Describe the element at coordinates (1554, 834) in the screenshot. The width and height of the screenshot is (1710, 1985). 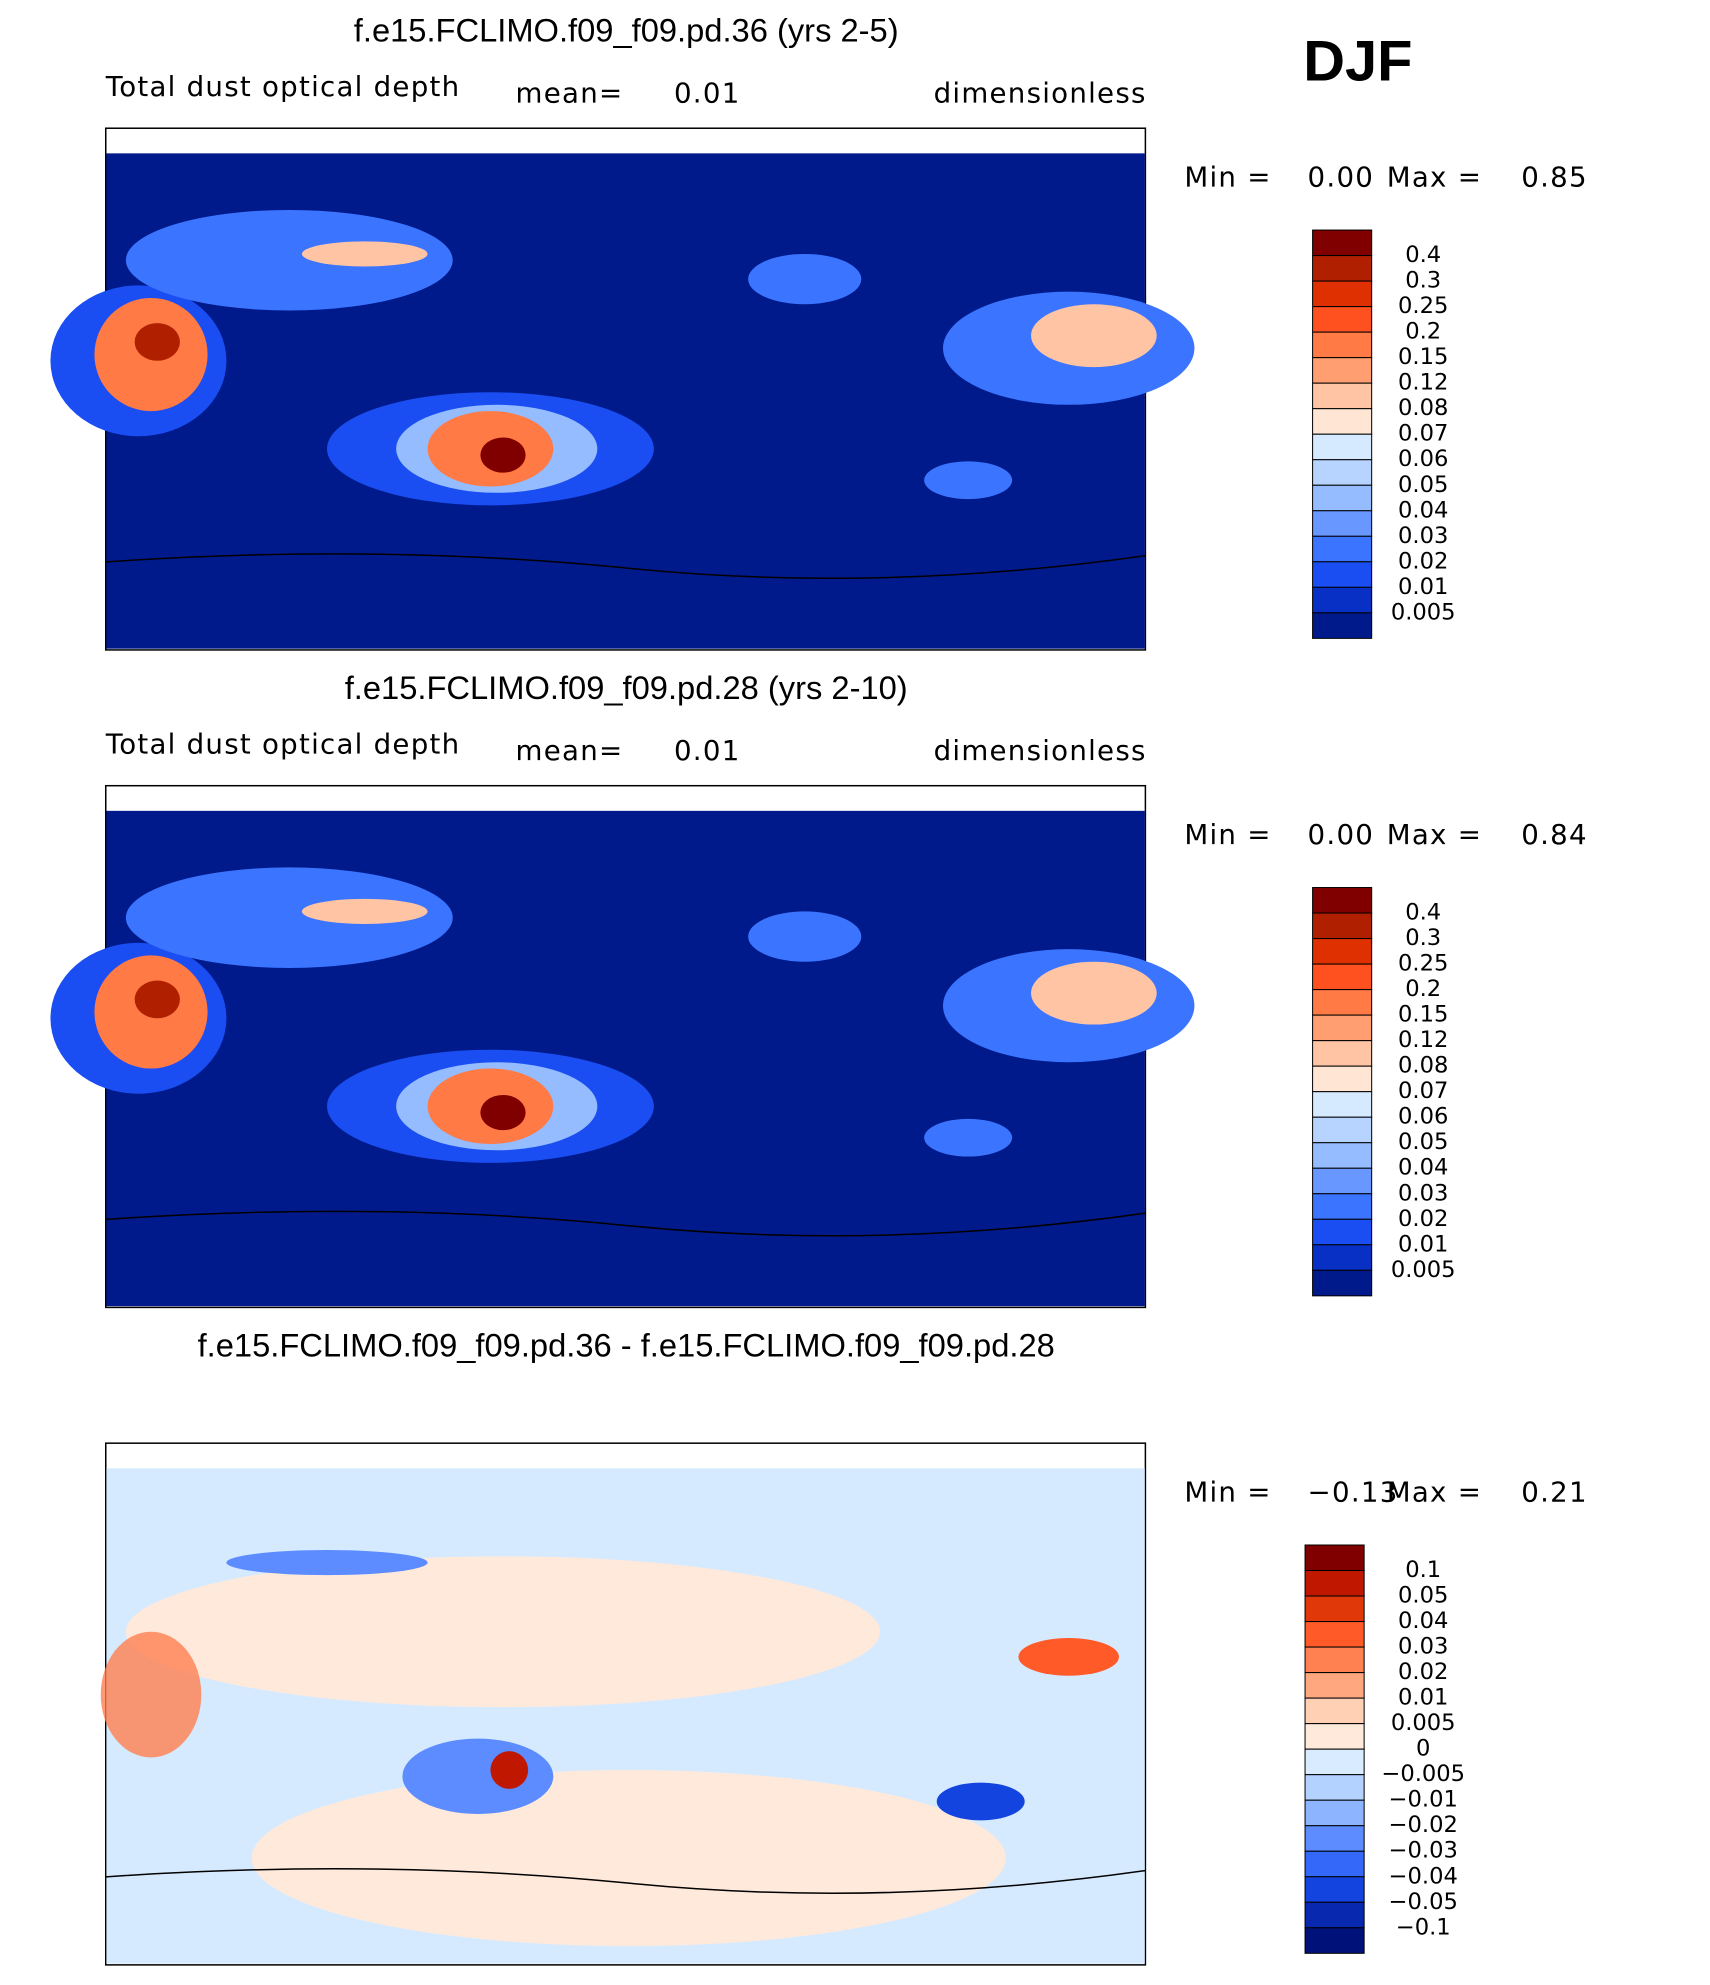
I see `range-label: 0.84` at that location.